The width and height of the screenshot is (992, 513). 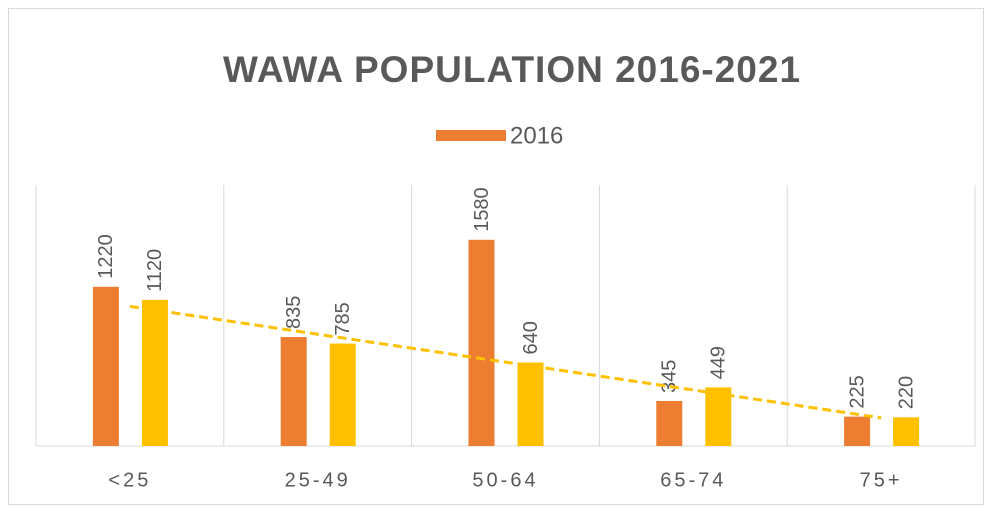 I want to click on x-tick-label: 50-64, so click(x=505, y=480).